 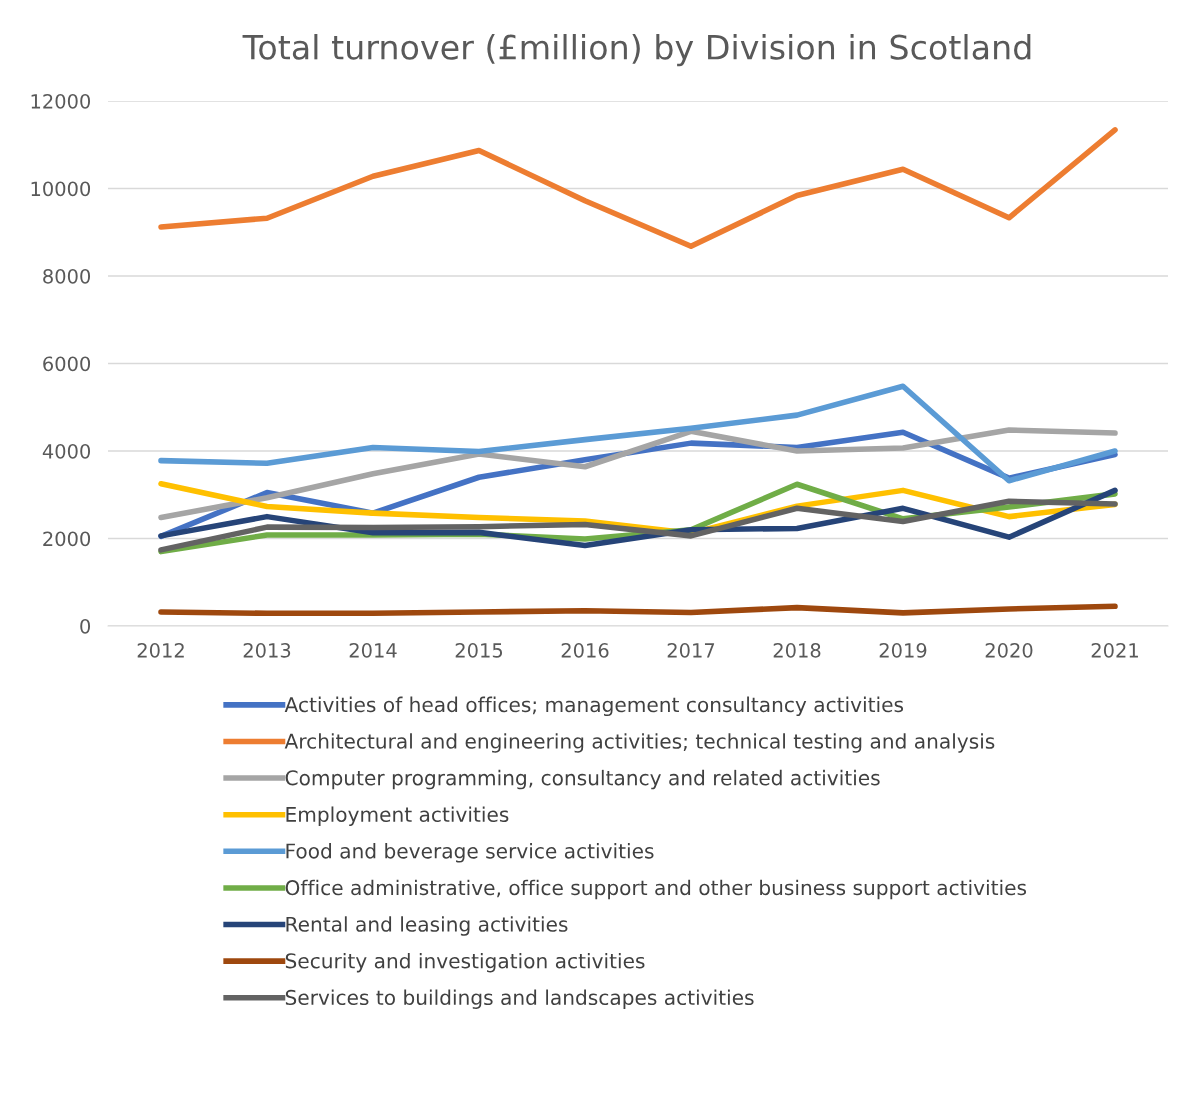 What do you see at coordinates (656, 889) in the screenshot?
I see `legend-label: Office administrative, office support and other business support activities` at bounding box center [656, 889].